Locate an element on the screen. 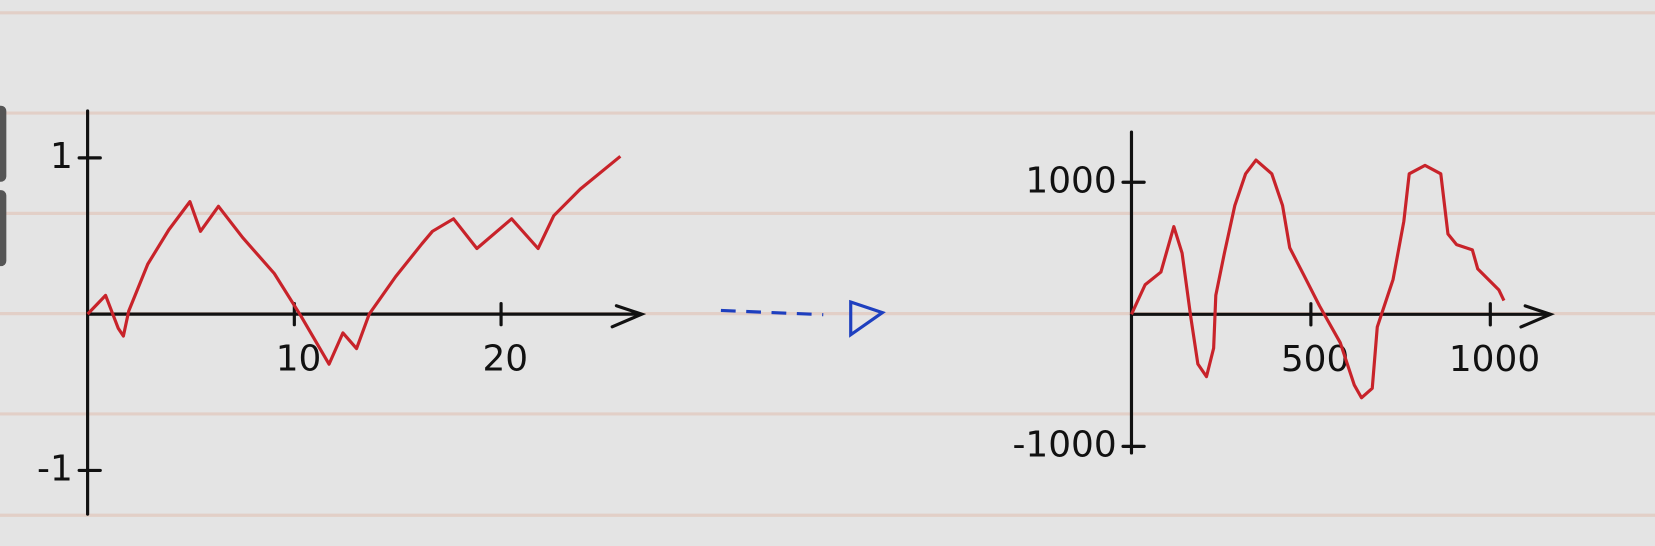 Image resolution: width=1655 pixels, height=546 pixels. y-tick-label: -1 is located at coordinates (55, 468).